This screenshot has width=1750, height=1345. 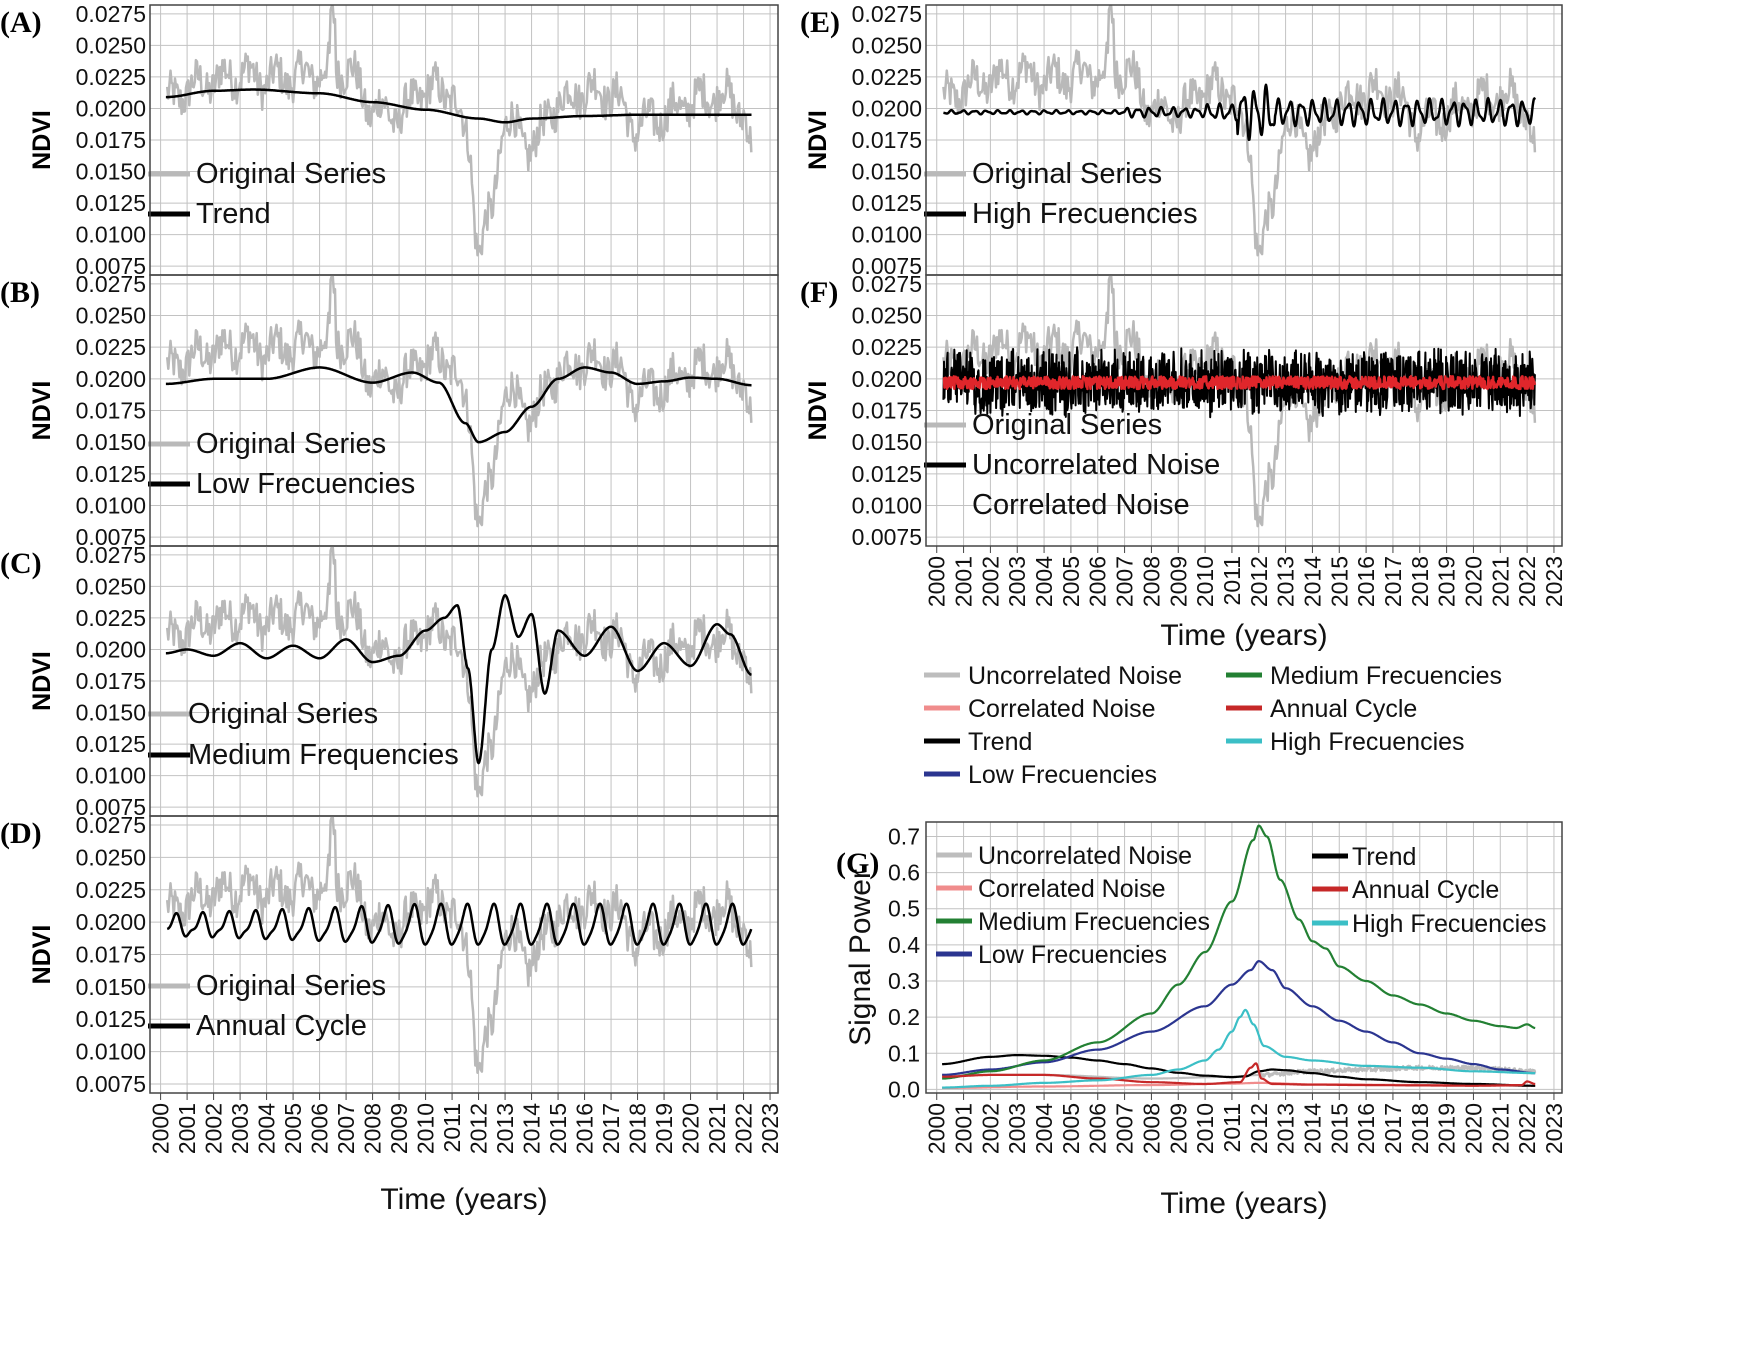 I want to click on x-tick-label: 2023, so click(x=770, y=1128).